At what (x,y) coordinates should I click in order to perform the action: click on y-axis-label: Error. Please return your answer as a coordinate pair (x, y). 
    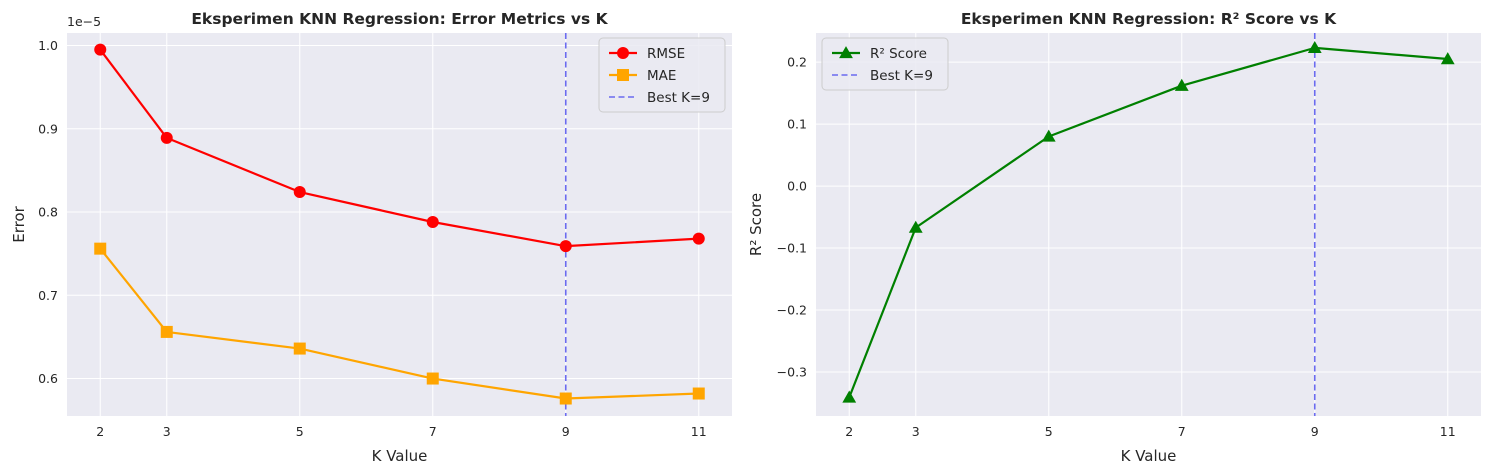
    Looking at the image, I should click on (19, 223).